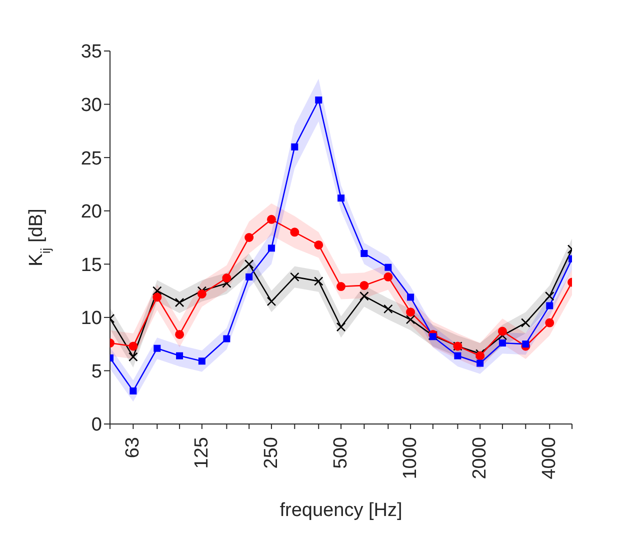 Image resolution: width=628 pixels, height=540 pixels. Describe the element at coordinates (91, 105) in the screenshot. I see `y-tick-label: 30` at that location.